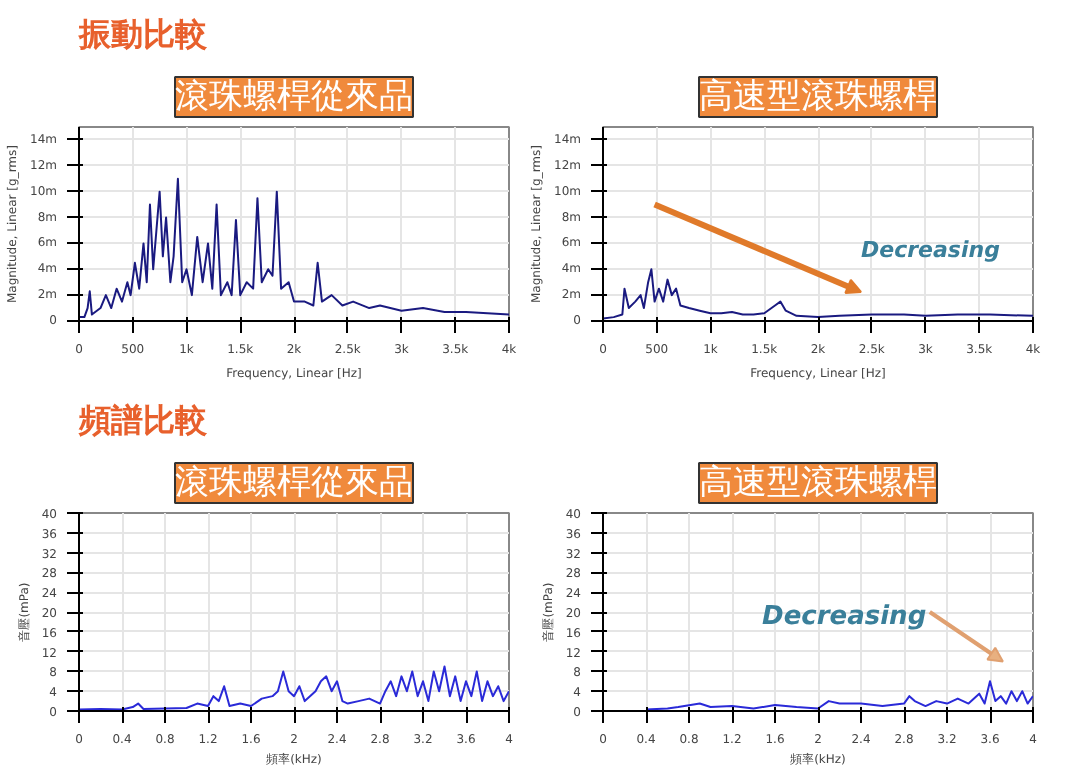 This screenshot has height=782, width=1066. Describe the element at coordinates (143, 420) in the screenshot. I see `text: 頻譜比較` at that location.